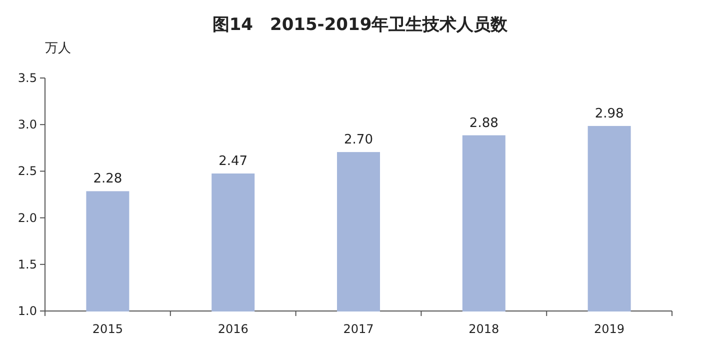  I want to click on x-tick-label: 2018, so click(484, 329).